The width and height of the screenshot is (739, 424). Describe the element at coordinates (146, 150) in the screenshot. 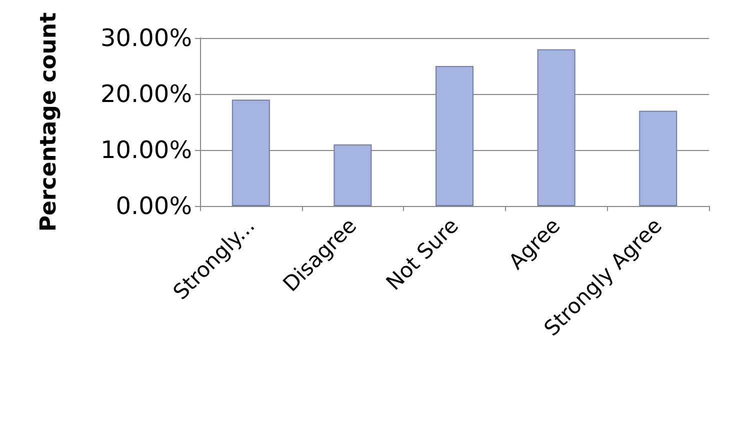

I see `y-tick-label: 10.00%` at that location.